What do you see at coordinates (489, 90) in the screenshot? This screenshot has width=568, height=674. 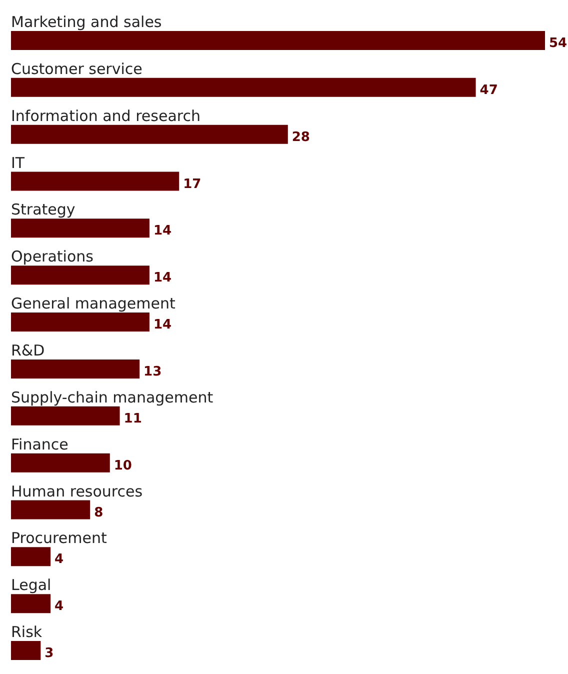 I see `data-label: 47` at bounding box center [489, 90].